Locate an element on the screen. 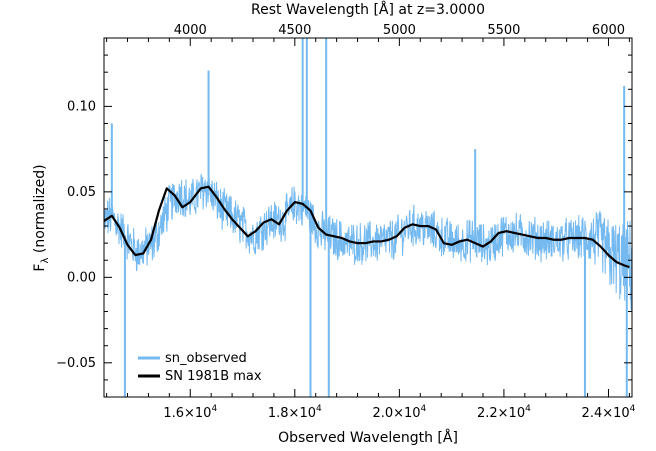  x-tick-label: 1.6×10⁴ is located at coordinates (190, 412).